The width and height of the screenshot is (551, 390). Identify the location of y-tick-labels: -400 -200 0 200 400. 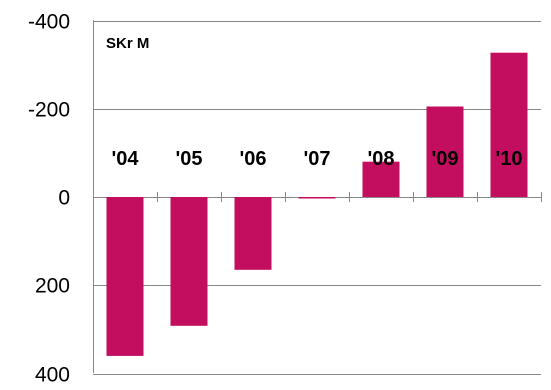
(49, 199).